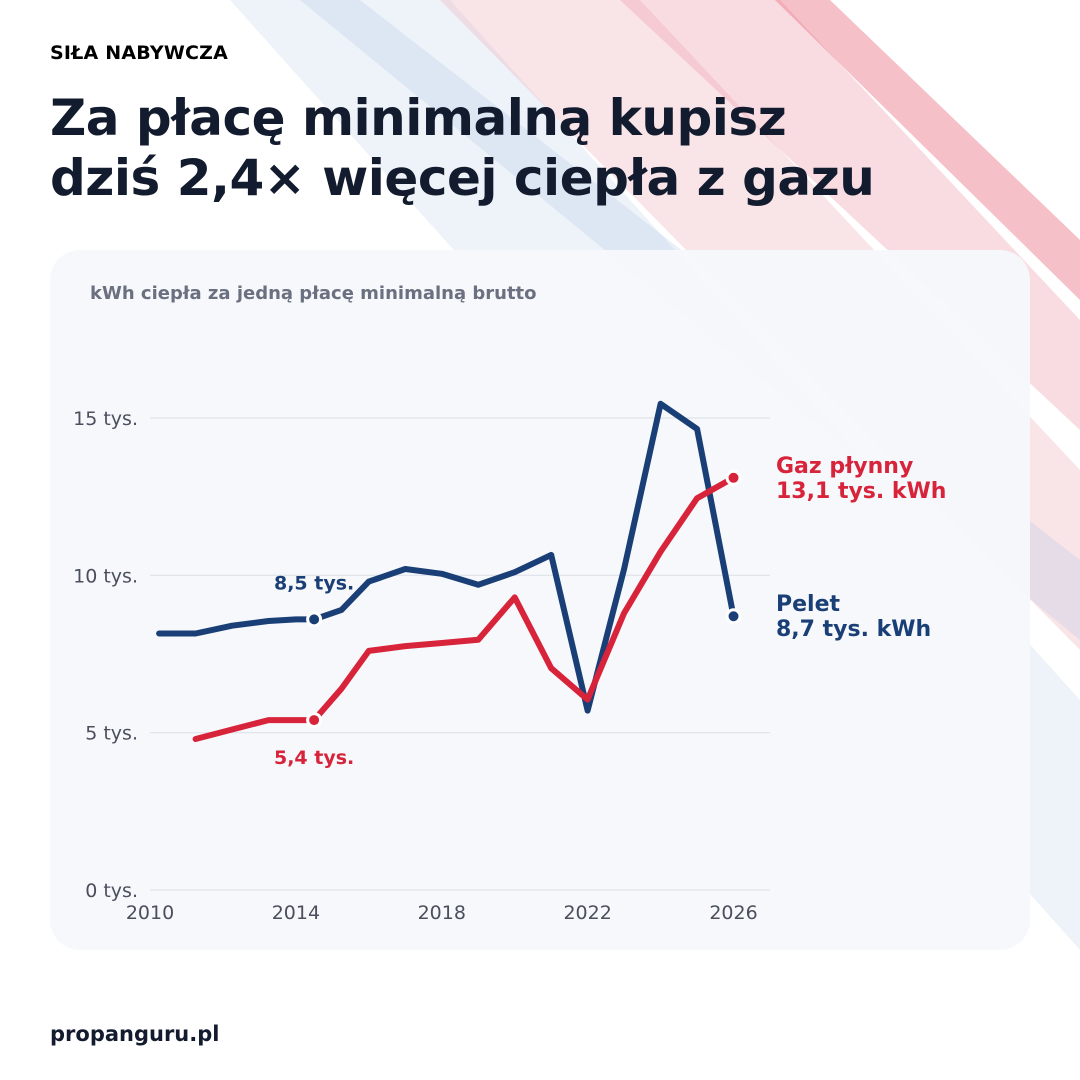 This screenshot has height=1080, width=1080. What do you see at coordinates (111, 734) in the screenshot?
I see `y-tick-label: 5 tys.` at bounding box center [111, 734].